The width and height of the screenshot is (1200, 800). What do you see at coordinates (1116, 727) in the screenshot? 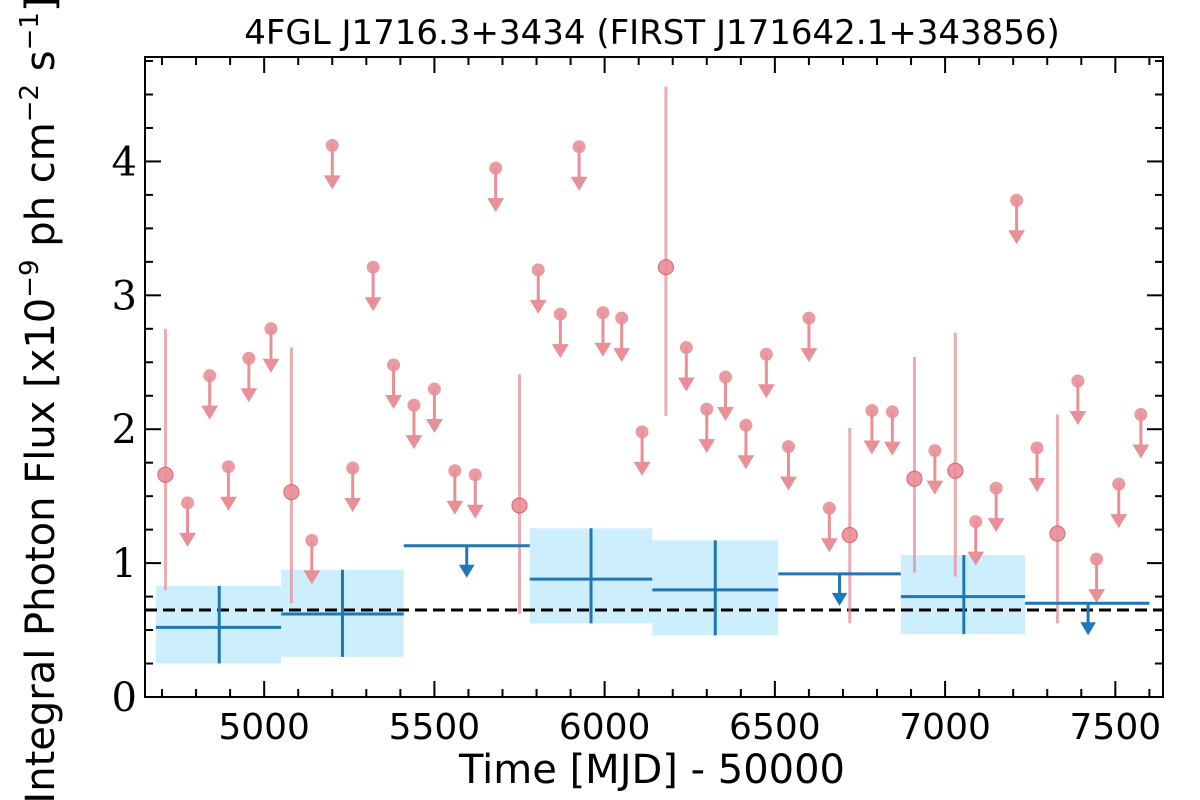
I see `x-tick-label: 7500` at bounding box center [1116, 727].